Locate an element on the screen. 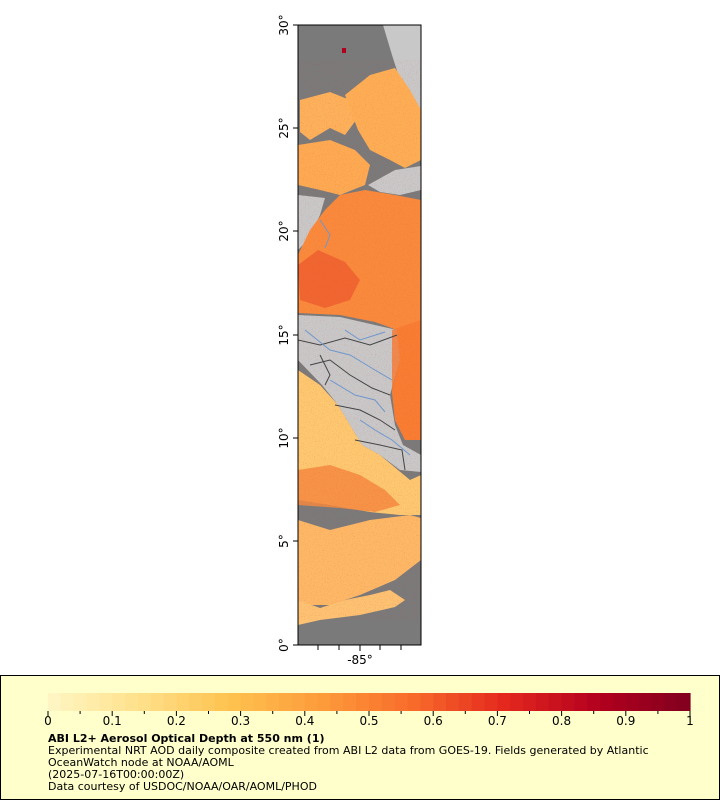 The height and width of the screenshot is (800, 720). colorbar-tick-label: 0.3 is located at coordinates (240, 721).